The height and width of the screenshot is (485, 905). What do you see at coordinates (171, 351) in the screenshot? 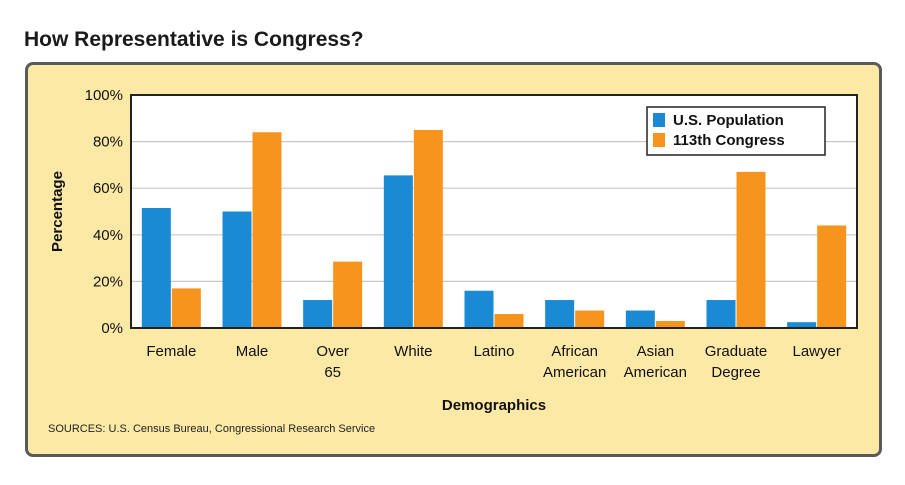
I see `x-tick-label: Female` at bounding box center [171, 351].